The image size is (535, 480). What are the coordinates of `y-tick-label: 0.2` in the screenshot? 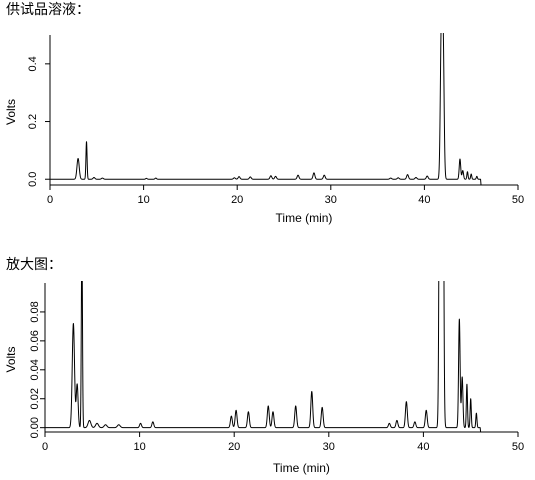 It's located at (33, 121).